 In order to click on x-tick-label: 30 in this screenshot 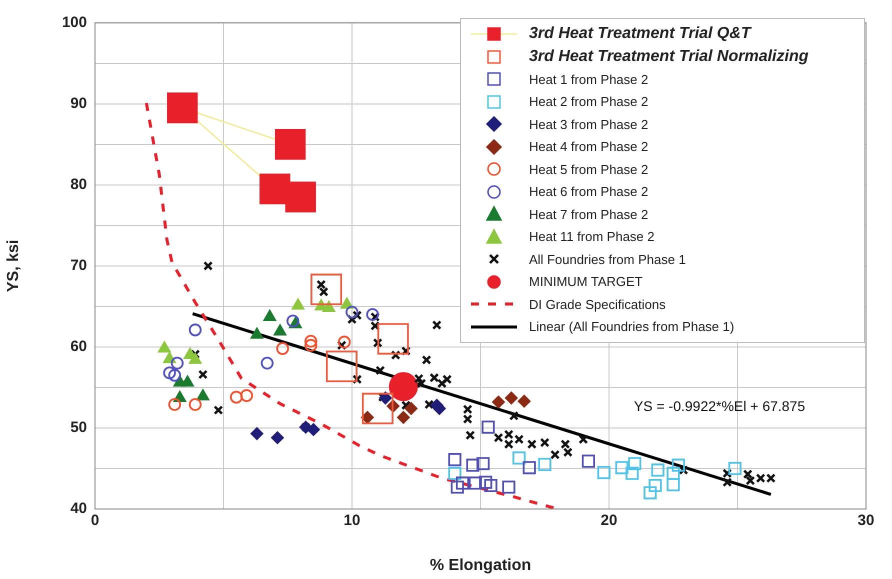, I will do `click(866, 521)`.